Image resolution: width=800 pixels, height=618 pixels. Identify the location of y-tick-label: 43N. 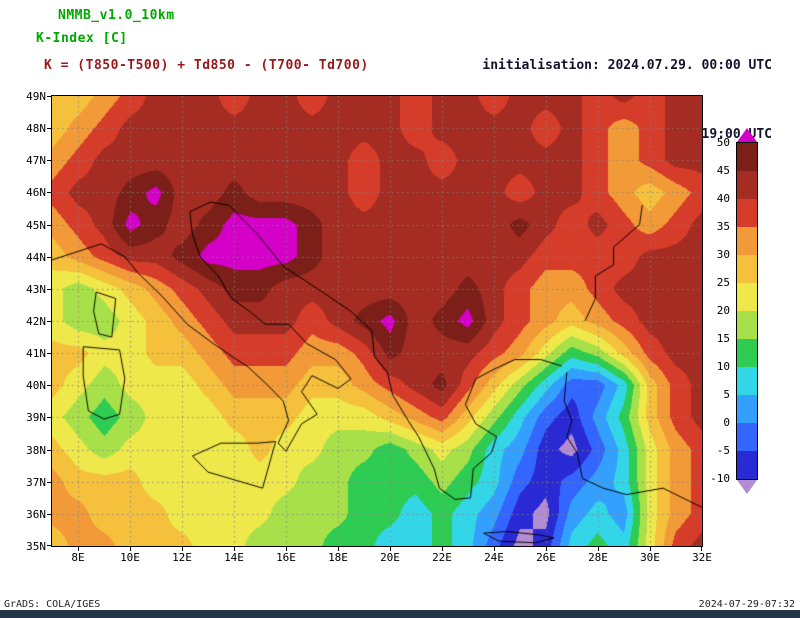
(36, 289).